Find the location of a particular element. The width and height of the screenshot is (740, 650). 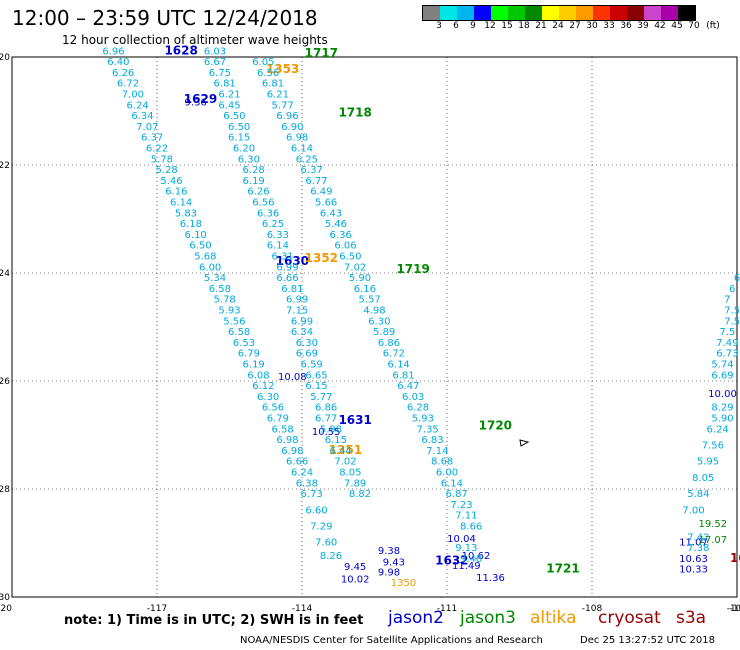

wave-height-s3a: 6.03 is located at coordinates (413, 397).